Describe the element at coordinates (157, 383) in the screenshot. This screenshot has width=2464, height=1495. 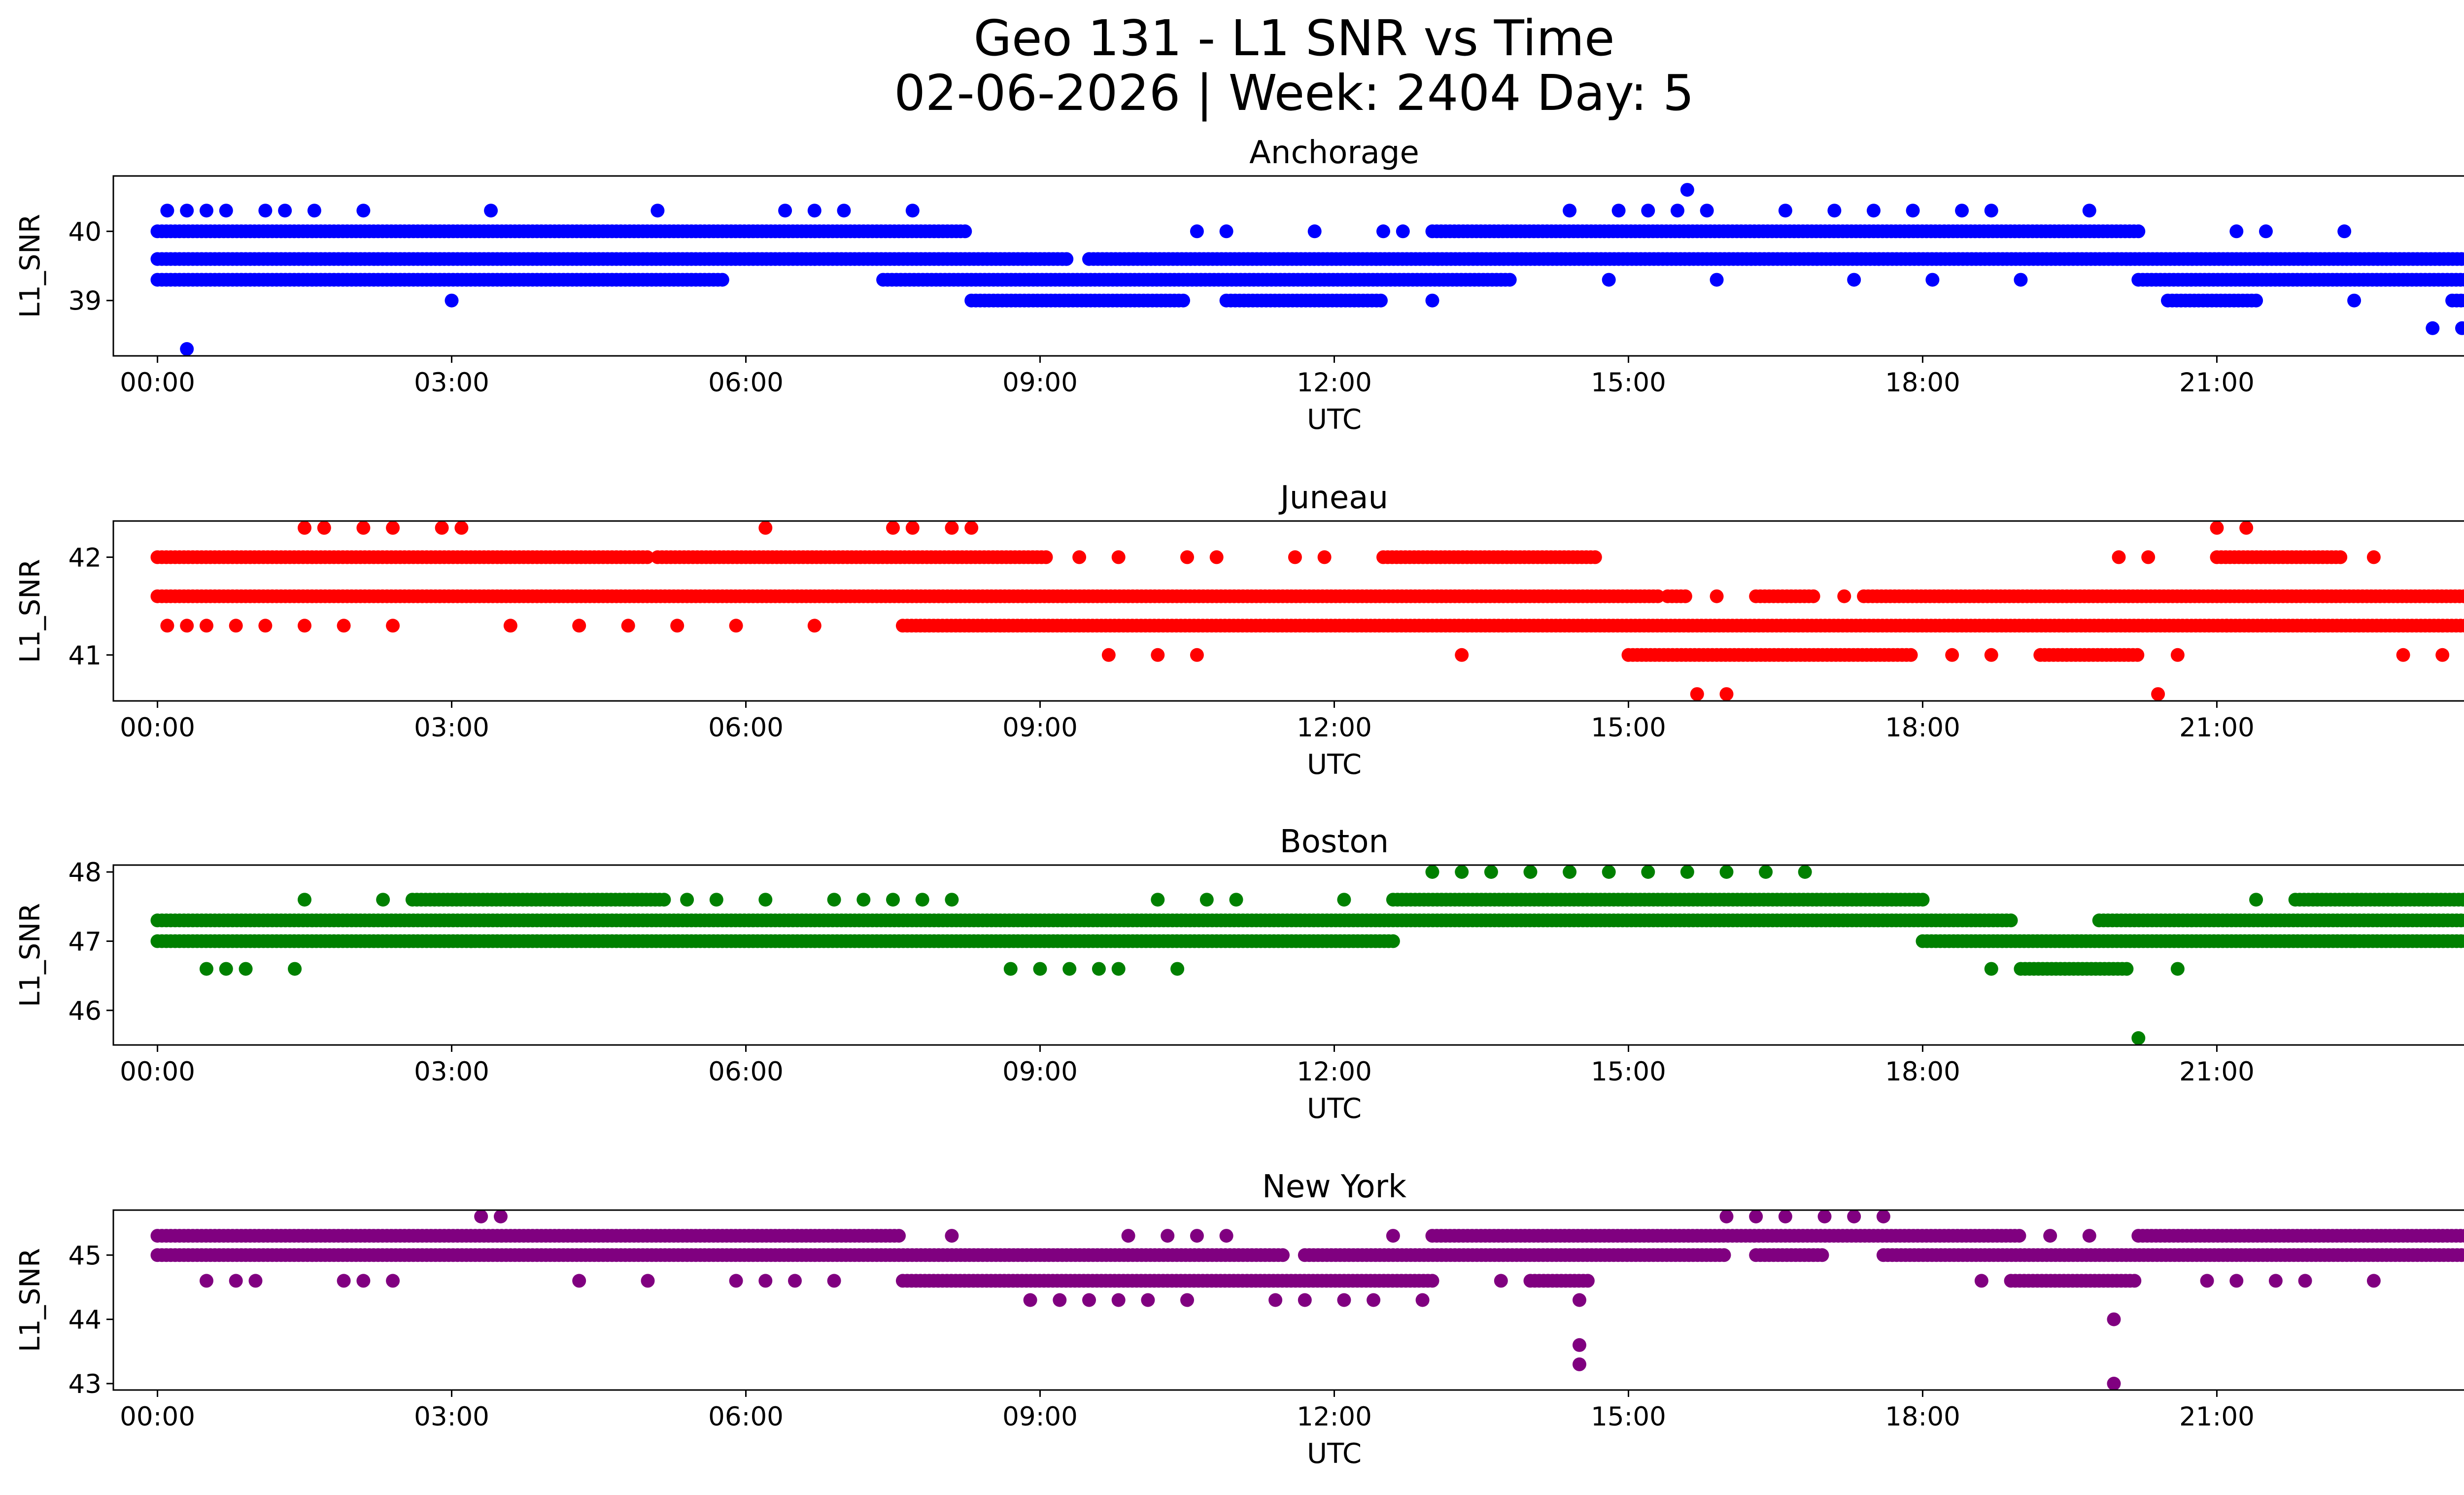
I see `x-tick-label: 00:00` at that location.